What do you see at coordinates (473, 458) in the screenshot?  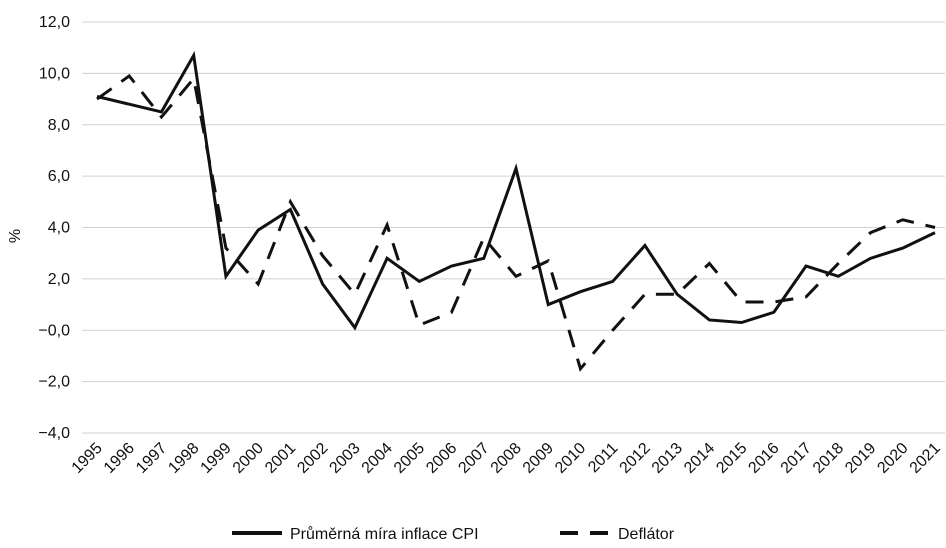 I see `x-tick-label: 2007` at bounding box center [473, 458].